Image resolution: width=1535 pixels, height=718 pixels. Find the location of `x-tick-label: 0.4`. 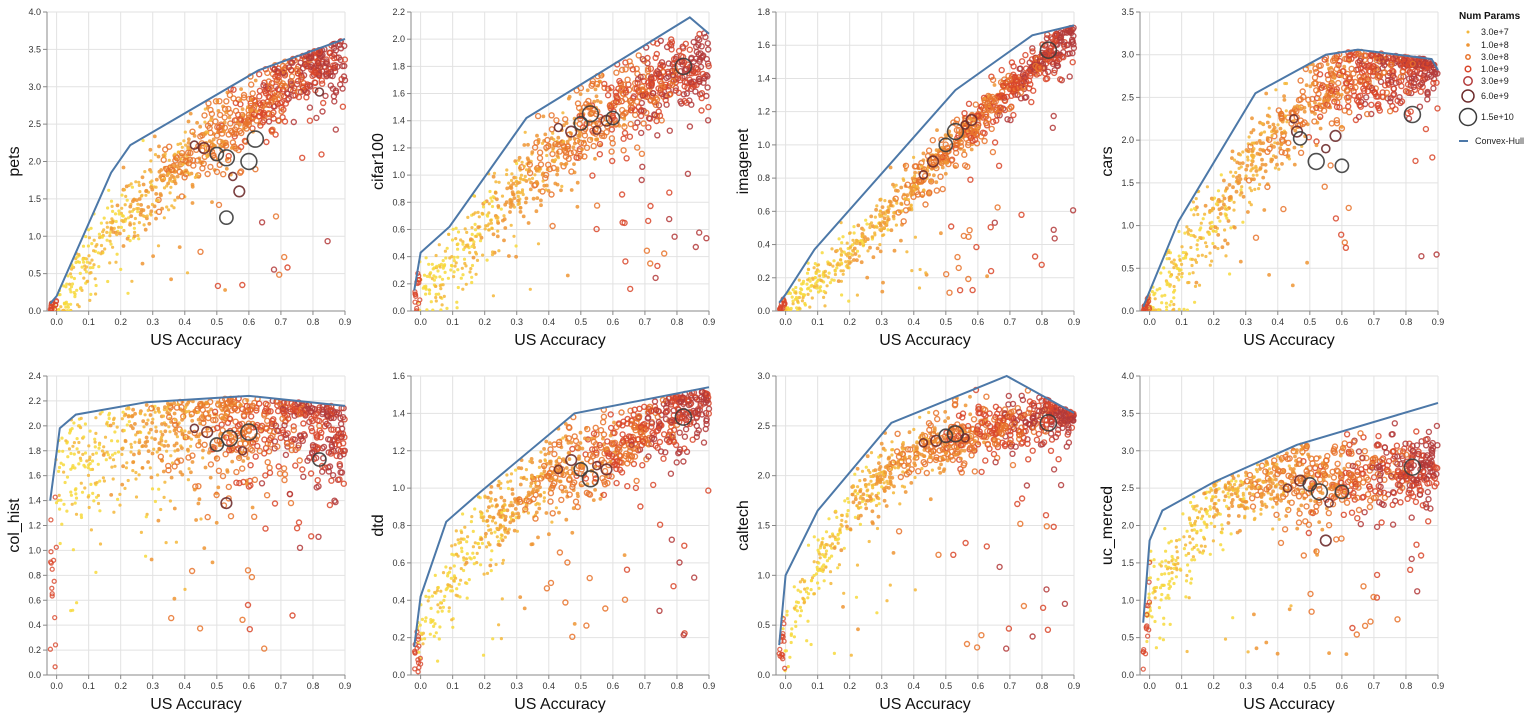

x-tick-label: 0.4 is located at coordinates (1278, 322).